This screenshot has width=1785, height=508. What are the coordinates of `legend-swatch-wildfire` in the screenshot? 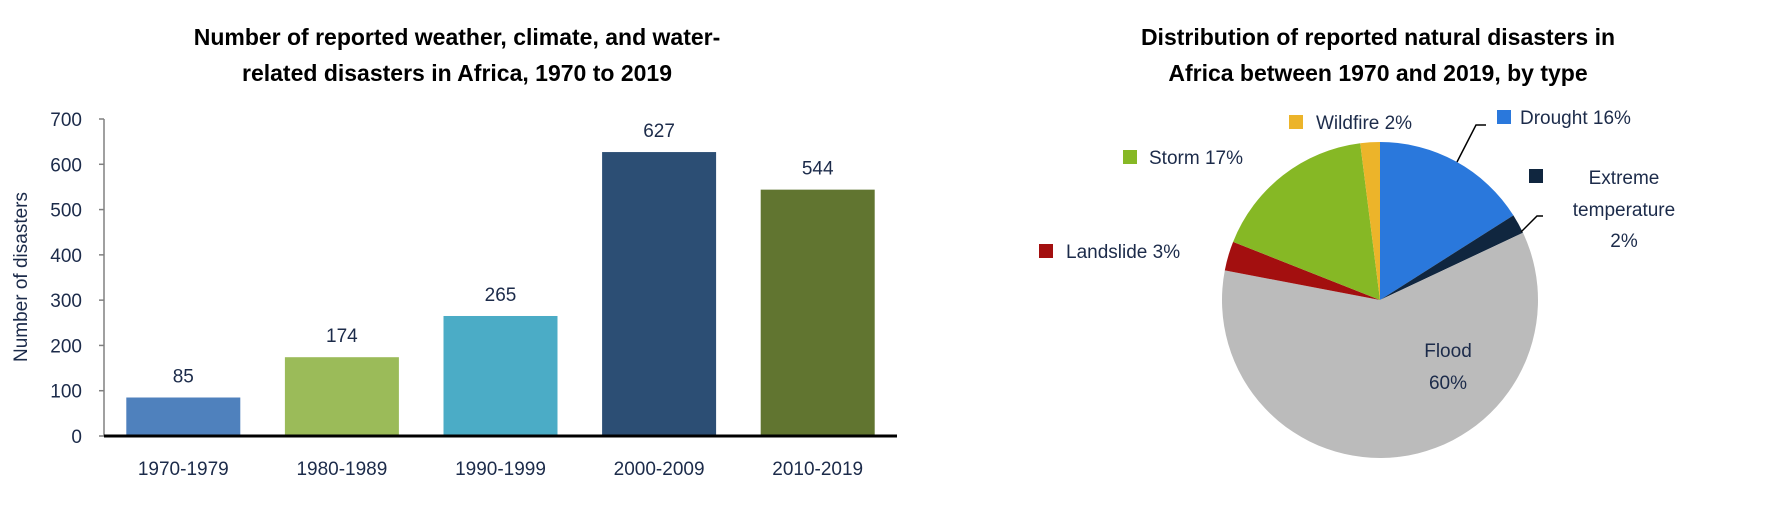 It's located at (1296, 122).